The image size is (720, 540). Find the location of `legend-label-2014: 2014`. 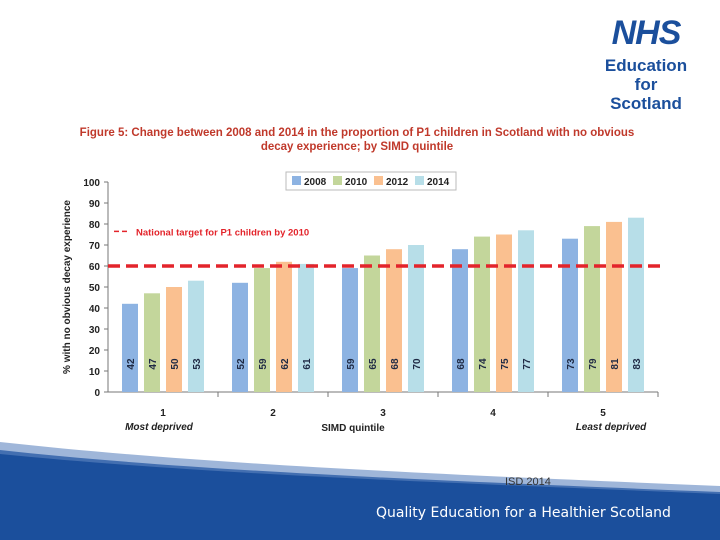

legend-label-2014: 2014 is located at coordinates (438, 182).